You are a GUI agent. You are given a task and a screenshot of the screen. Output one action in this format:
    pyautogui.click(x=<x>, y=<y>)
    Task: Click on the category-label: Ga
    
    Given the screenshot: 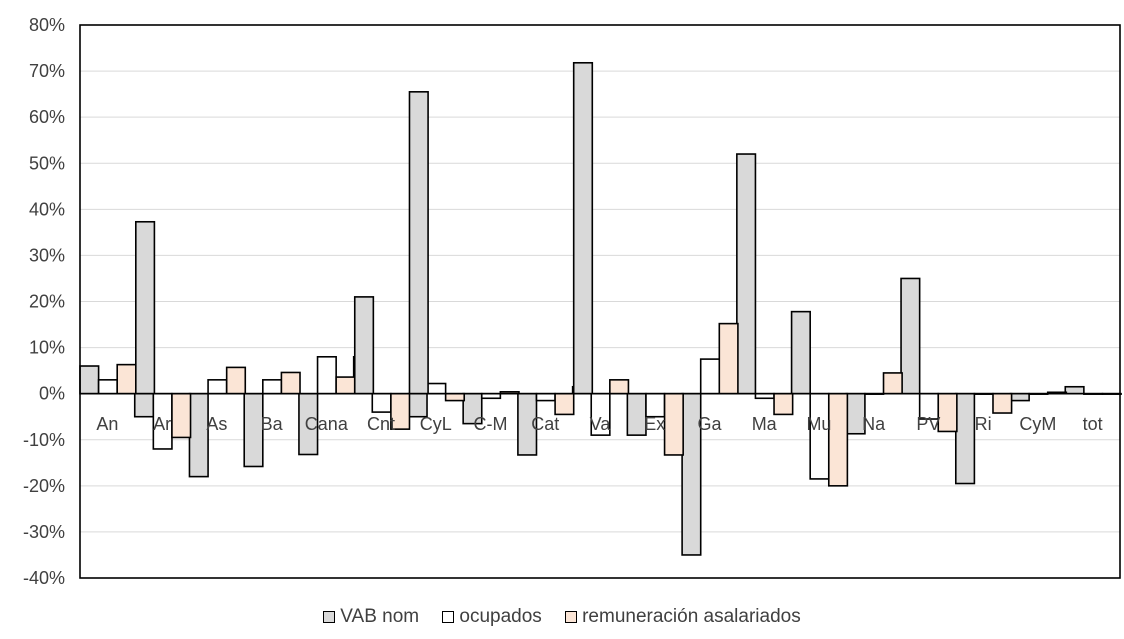 What is the action you would take?
    pyautogui.click(x=709, y=424)
    